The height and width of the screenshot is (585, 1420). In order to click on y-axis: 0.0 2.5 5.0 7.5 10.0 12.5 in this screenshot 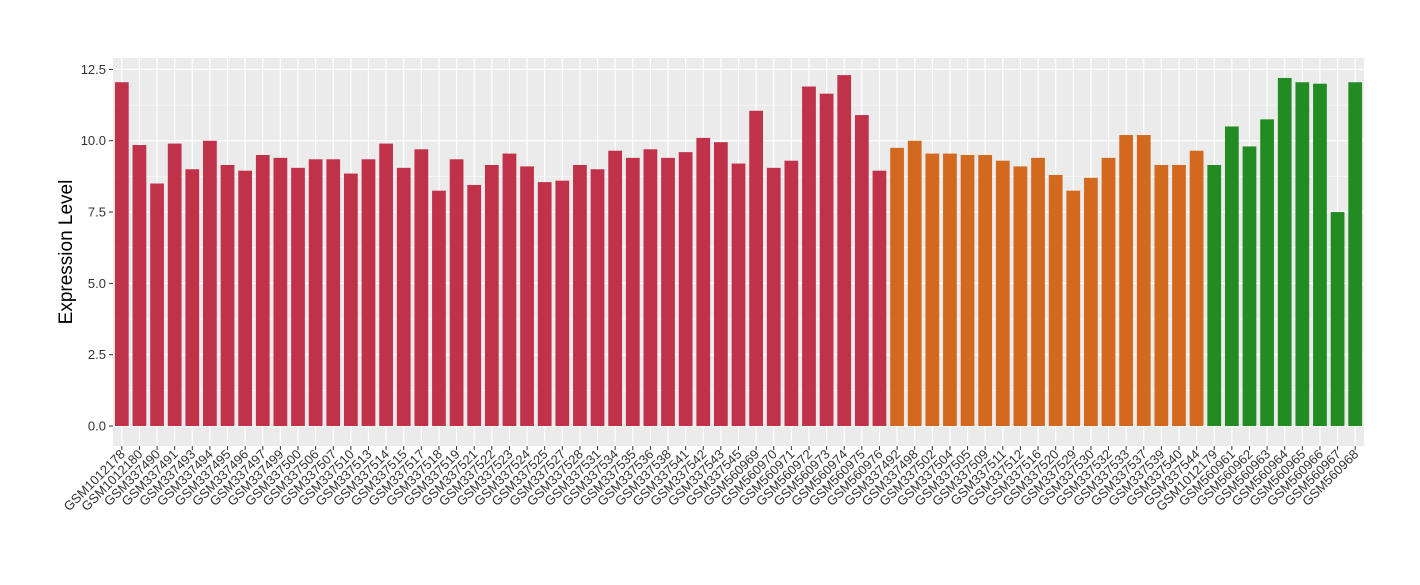, I will do `click(97, 248)`.